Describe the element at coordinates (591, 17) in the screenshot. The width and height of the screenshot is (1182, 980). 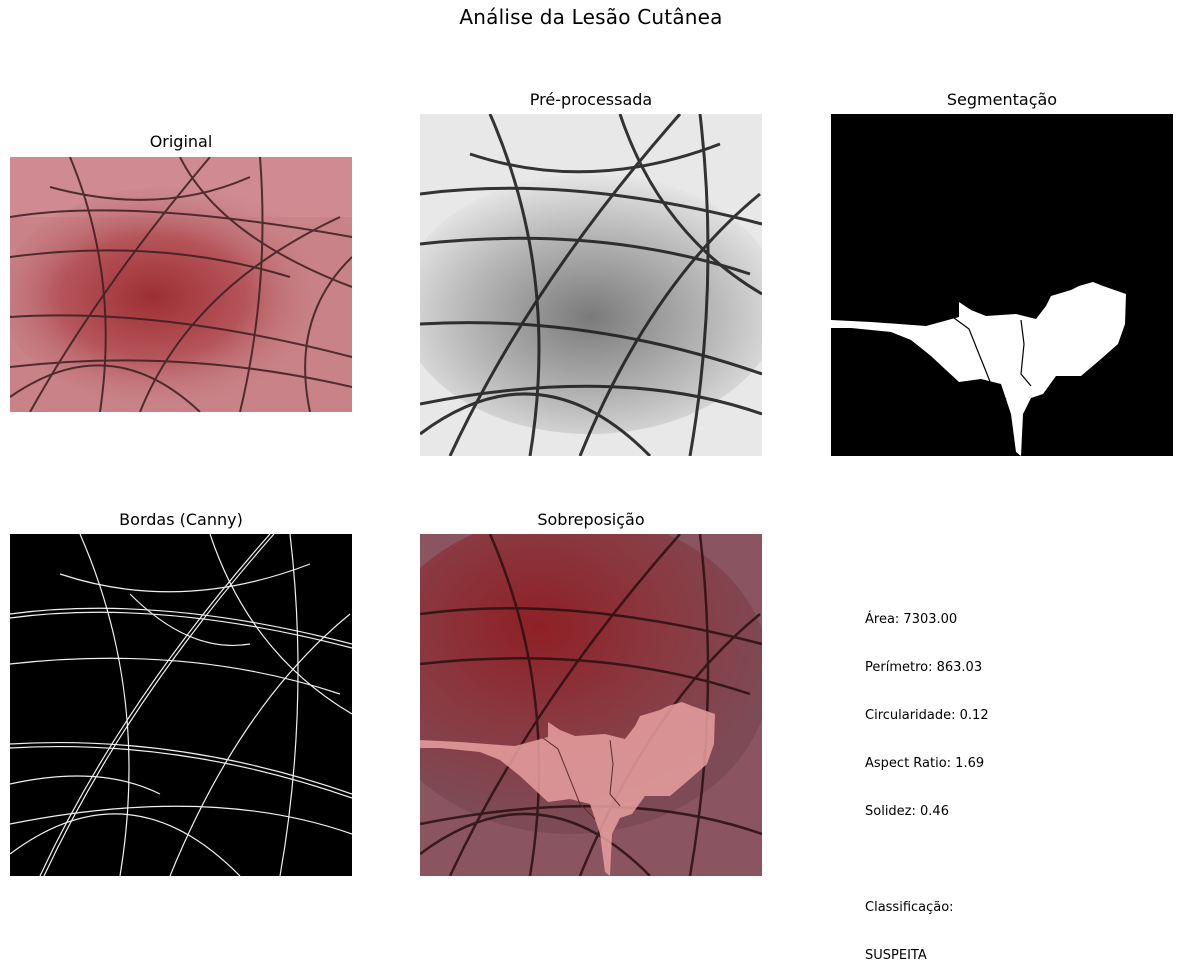
I see `figure-title: Análise da Lesão Cutânea` at that location.